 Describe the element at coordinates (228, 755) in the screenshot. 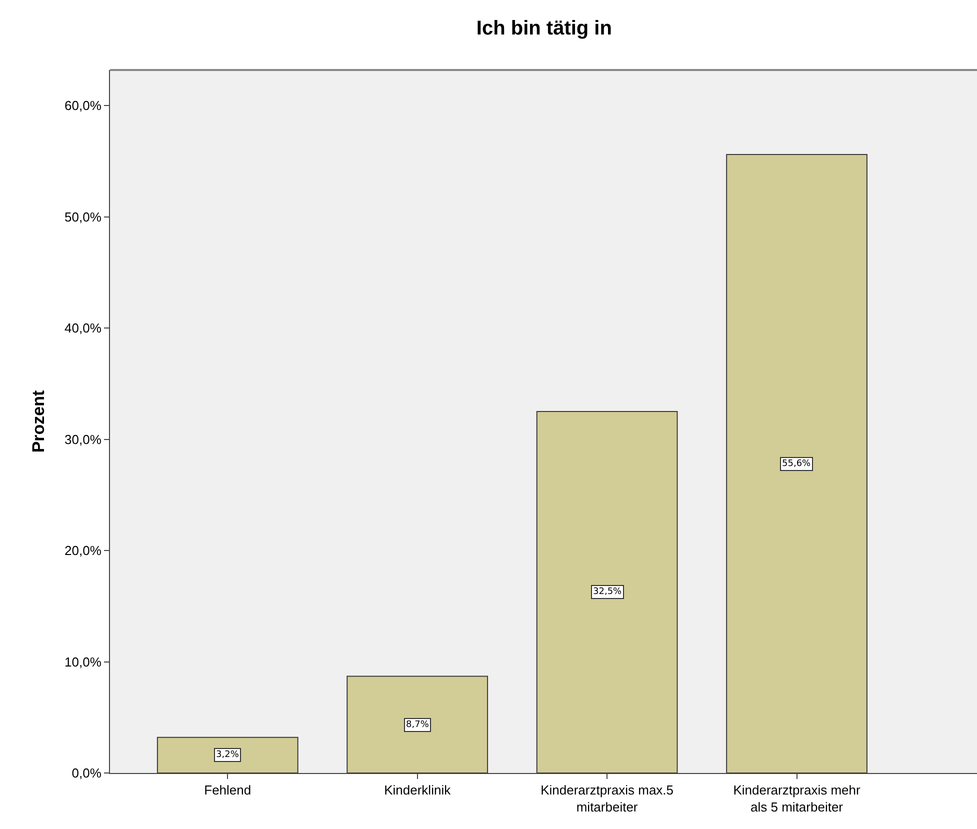

I see `data-label: 3,2%` at that location.